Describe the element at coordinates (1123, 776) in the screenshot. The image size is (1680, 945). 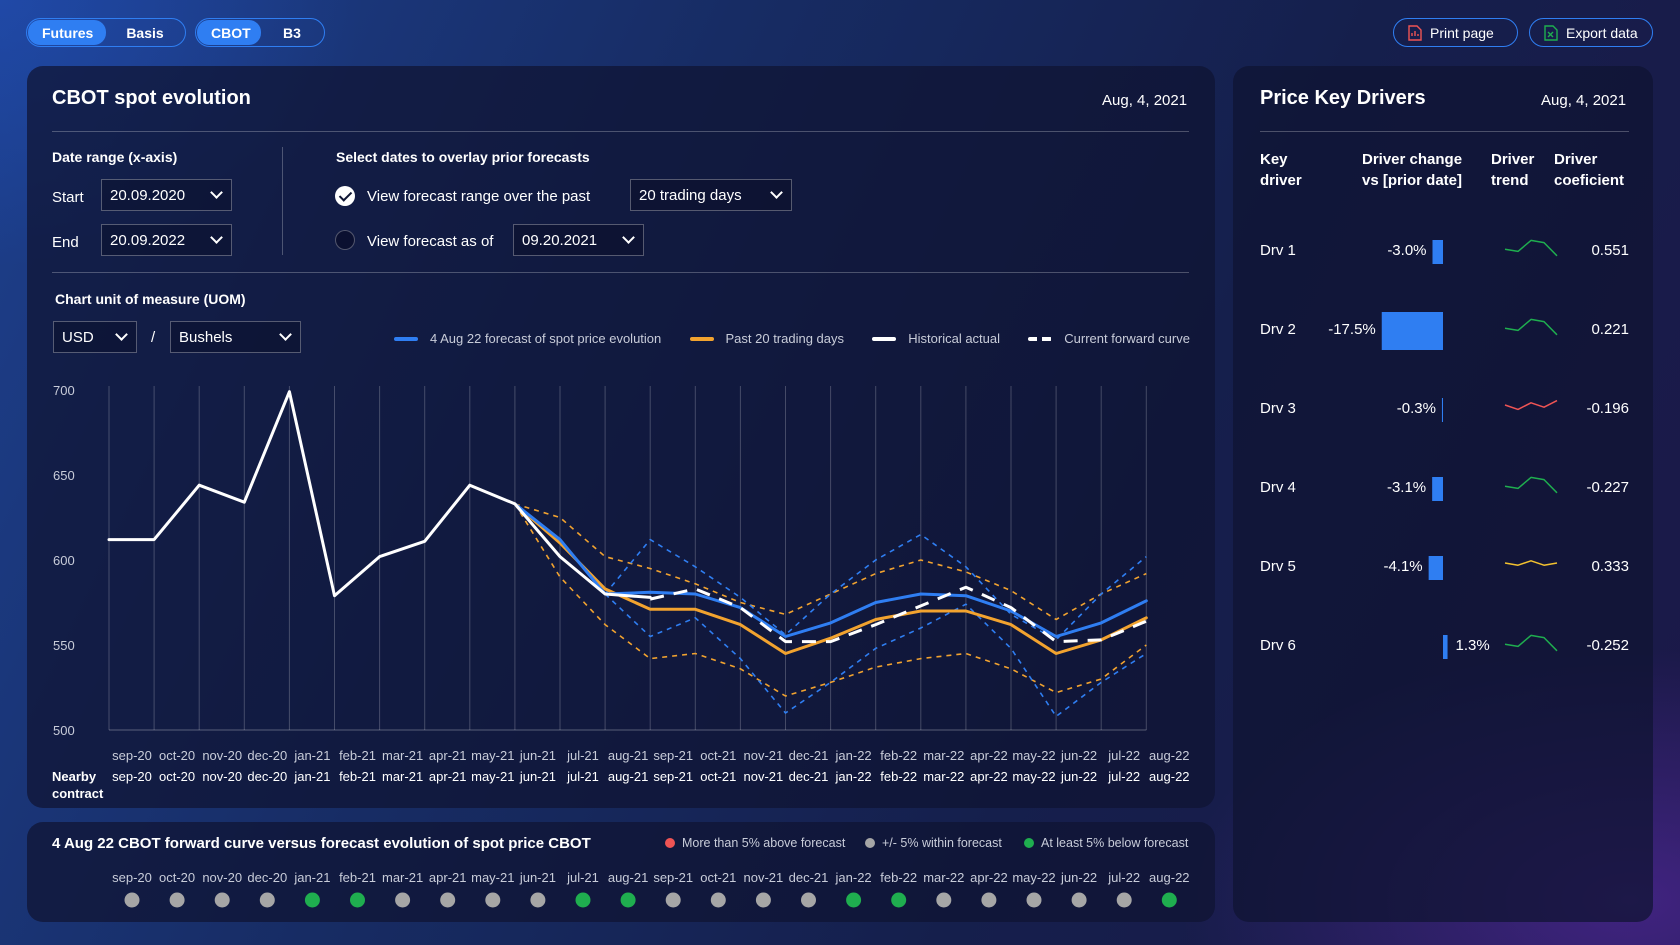
I see `nearby-contract-label: jul-22` at that location.